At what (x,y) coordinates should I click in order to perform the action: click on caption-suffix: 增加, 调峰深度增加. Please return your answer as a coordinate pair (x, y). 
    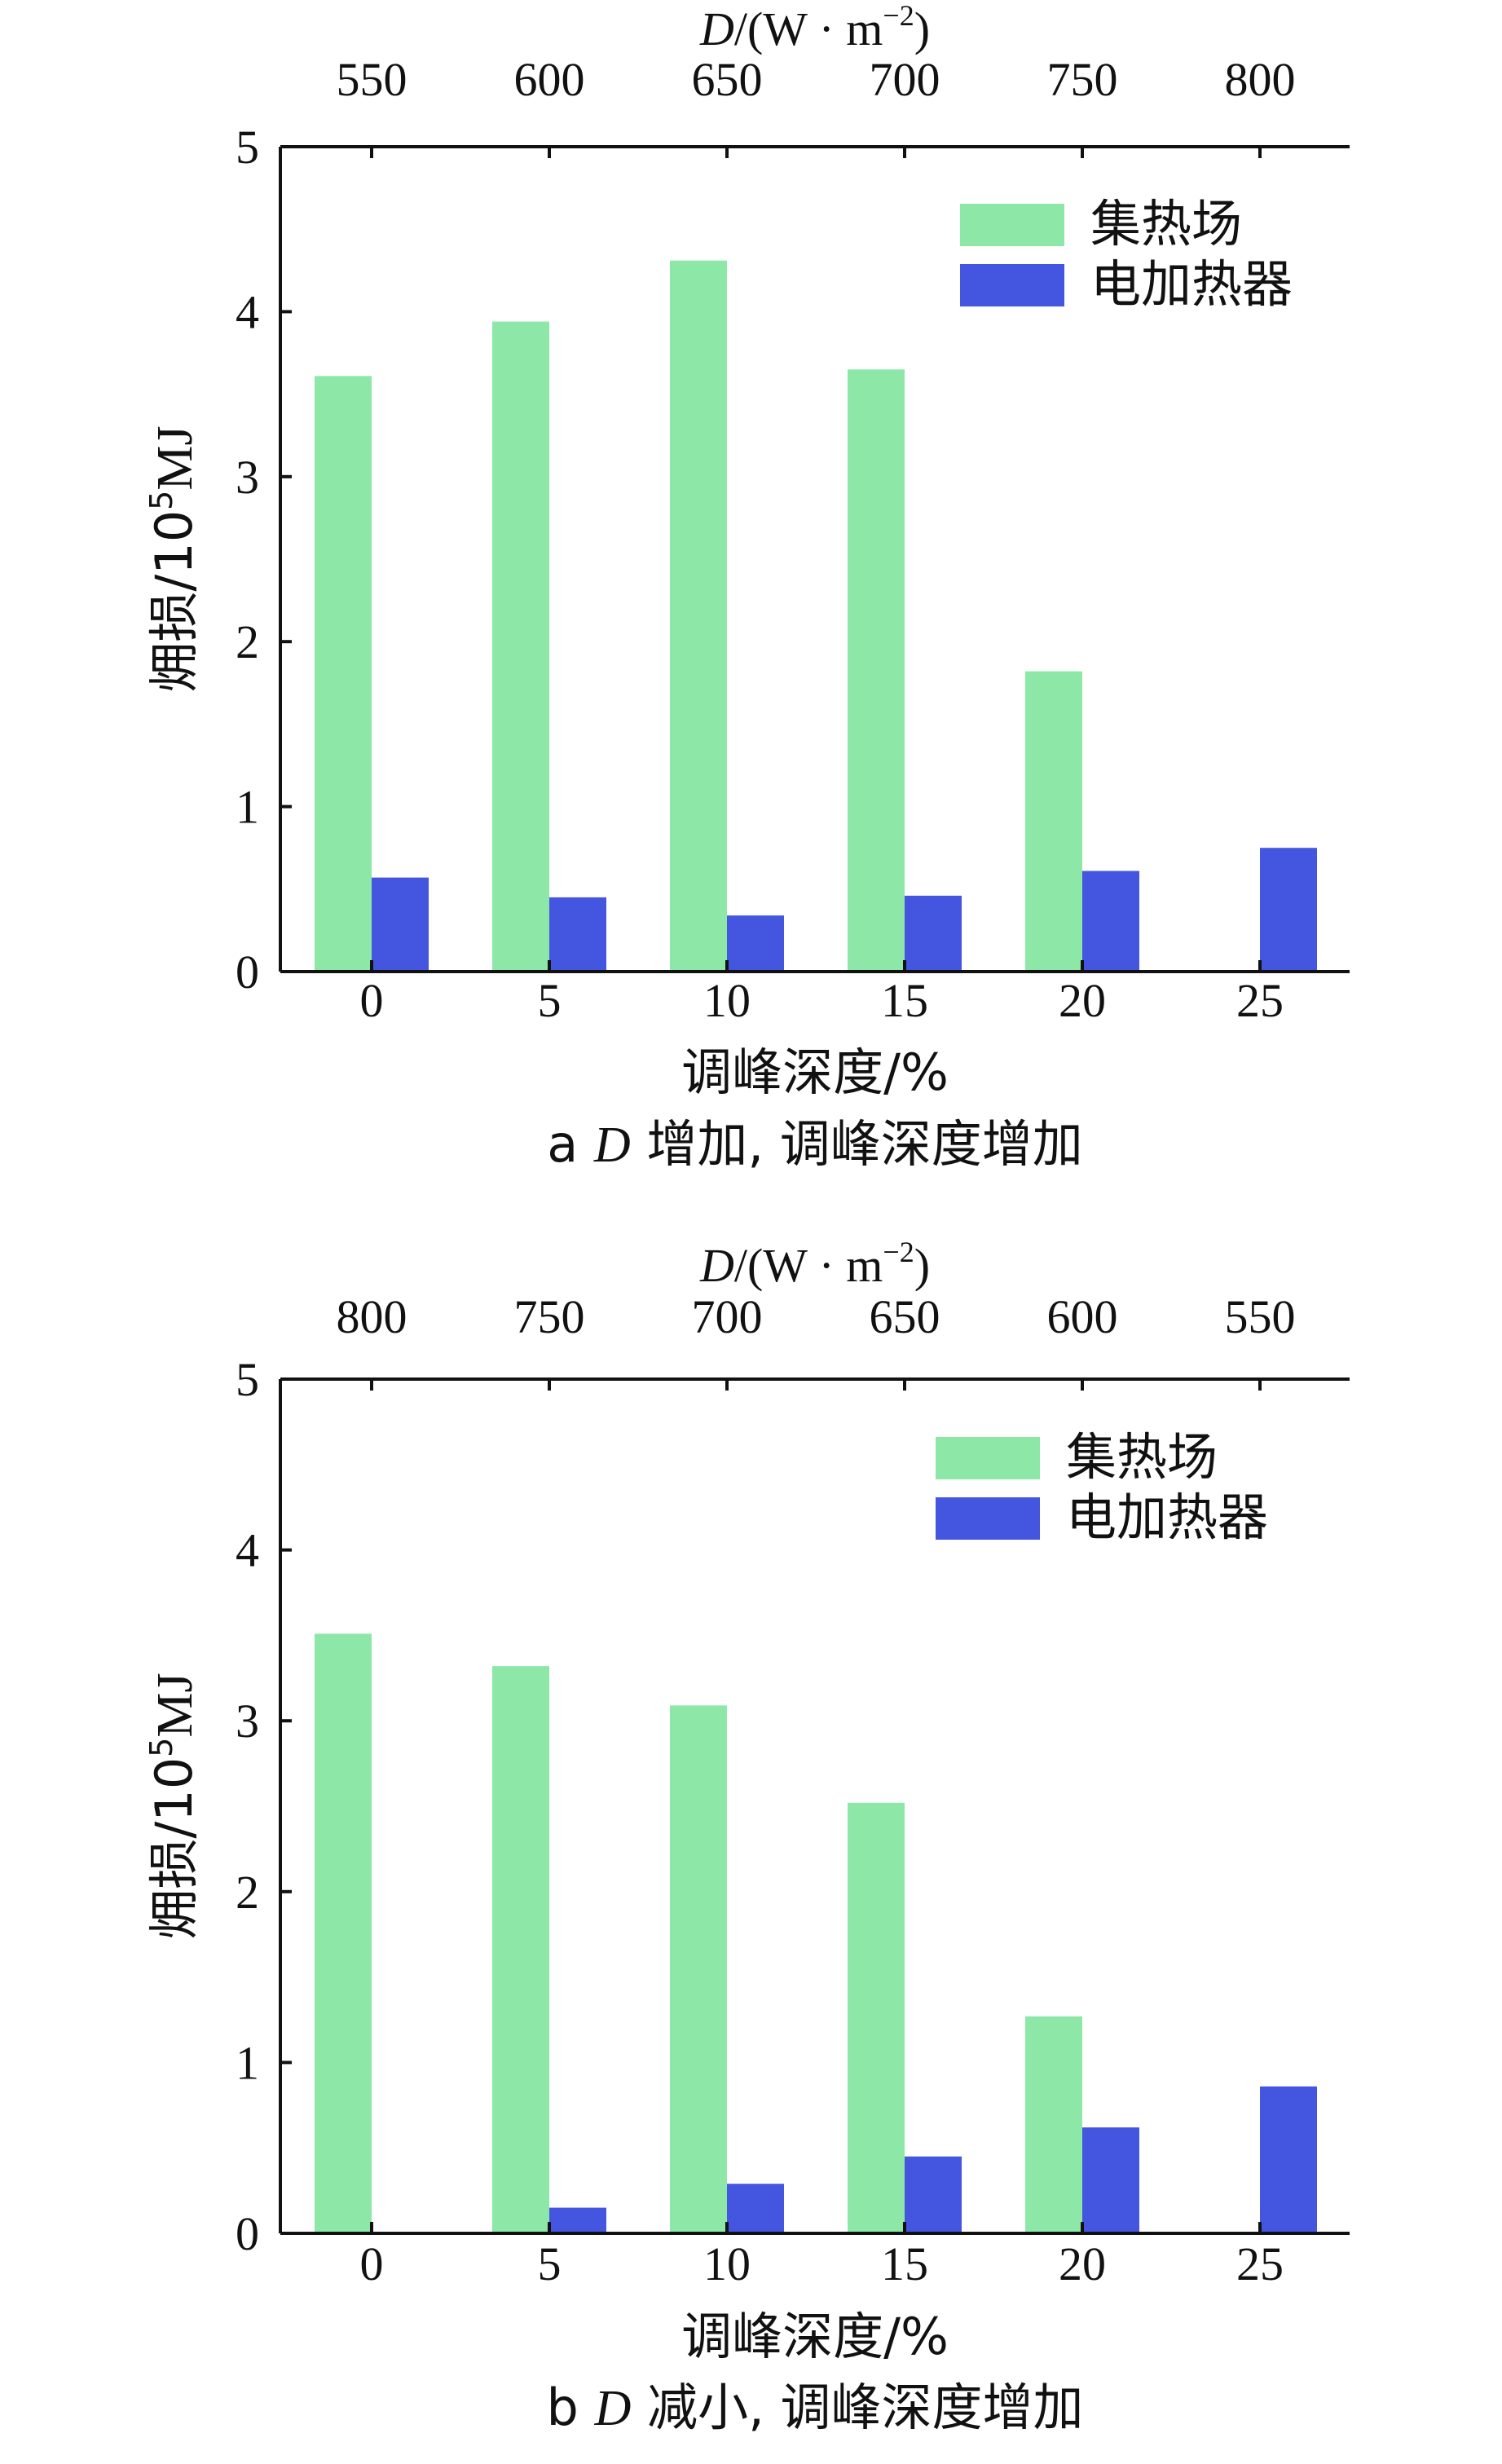
    Looking at the image, I should click on (857, 1144).